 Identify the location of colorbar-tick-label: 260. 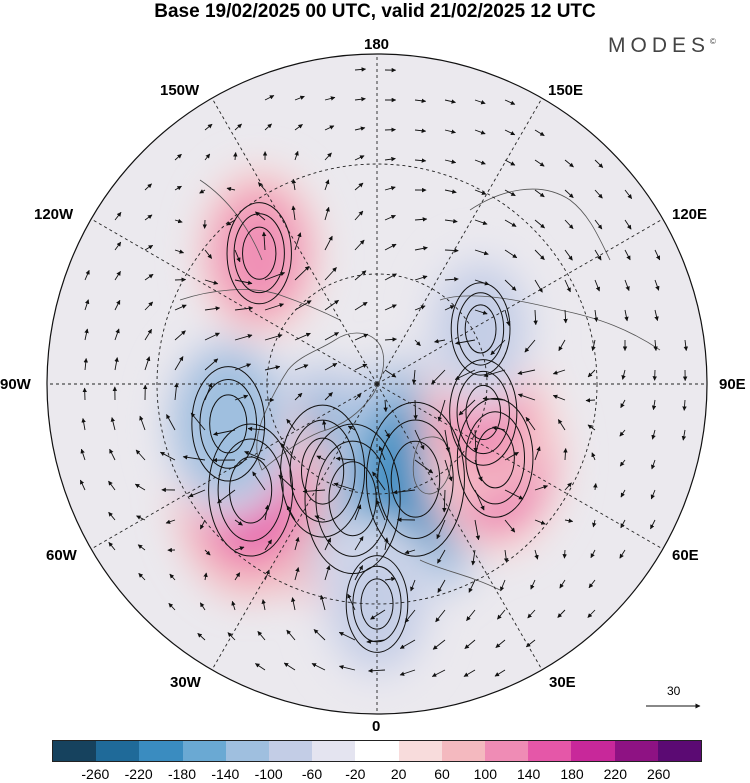
(658, 774).